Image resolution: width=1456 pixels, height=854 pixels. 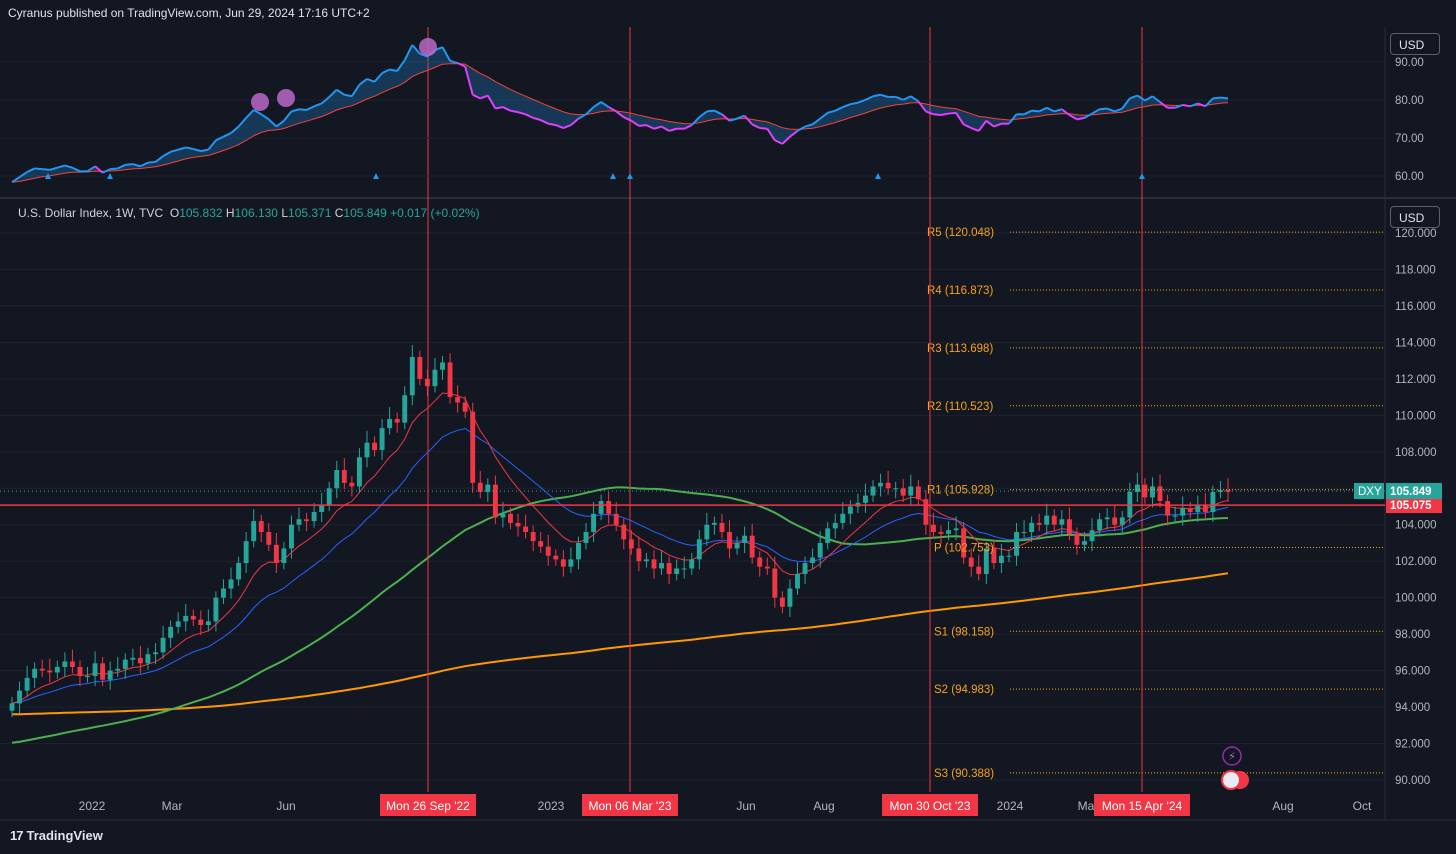 I want to click on change-percent: (+0.02%), so click(x=455, y=213).